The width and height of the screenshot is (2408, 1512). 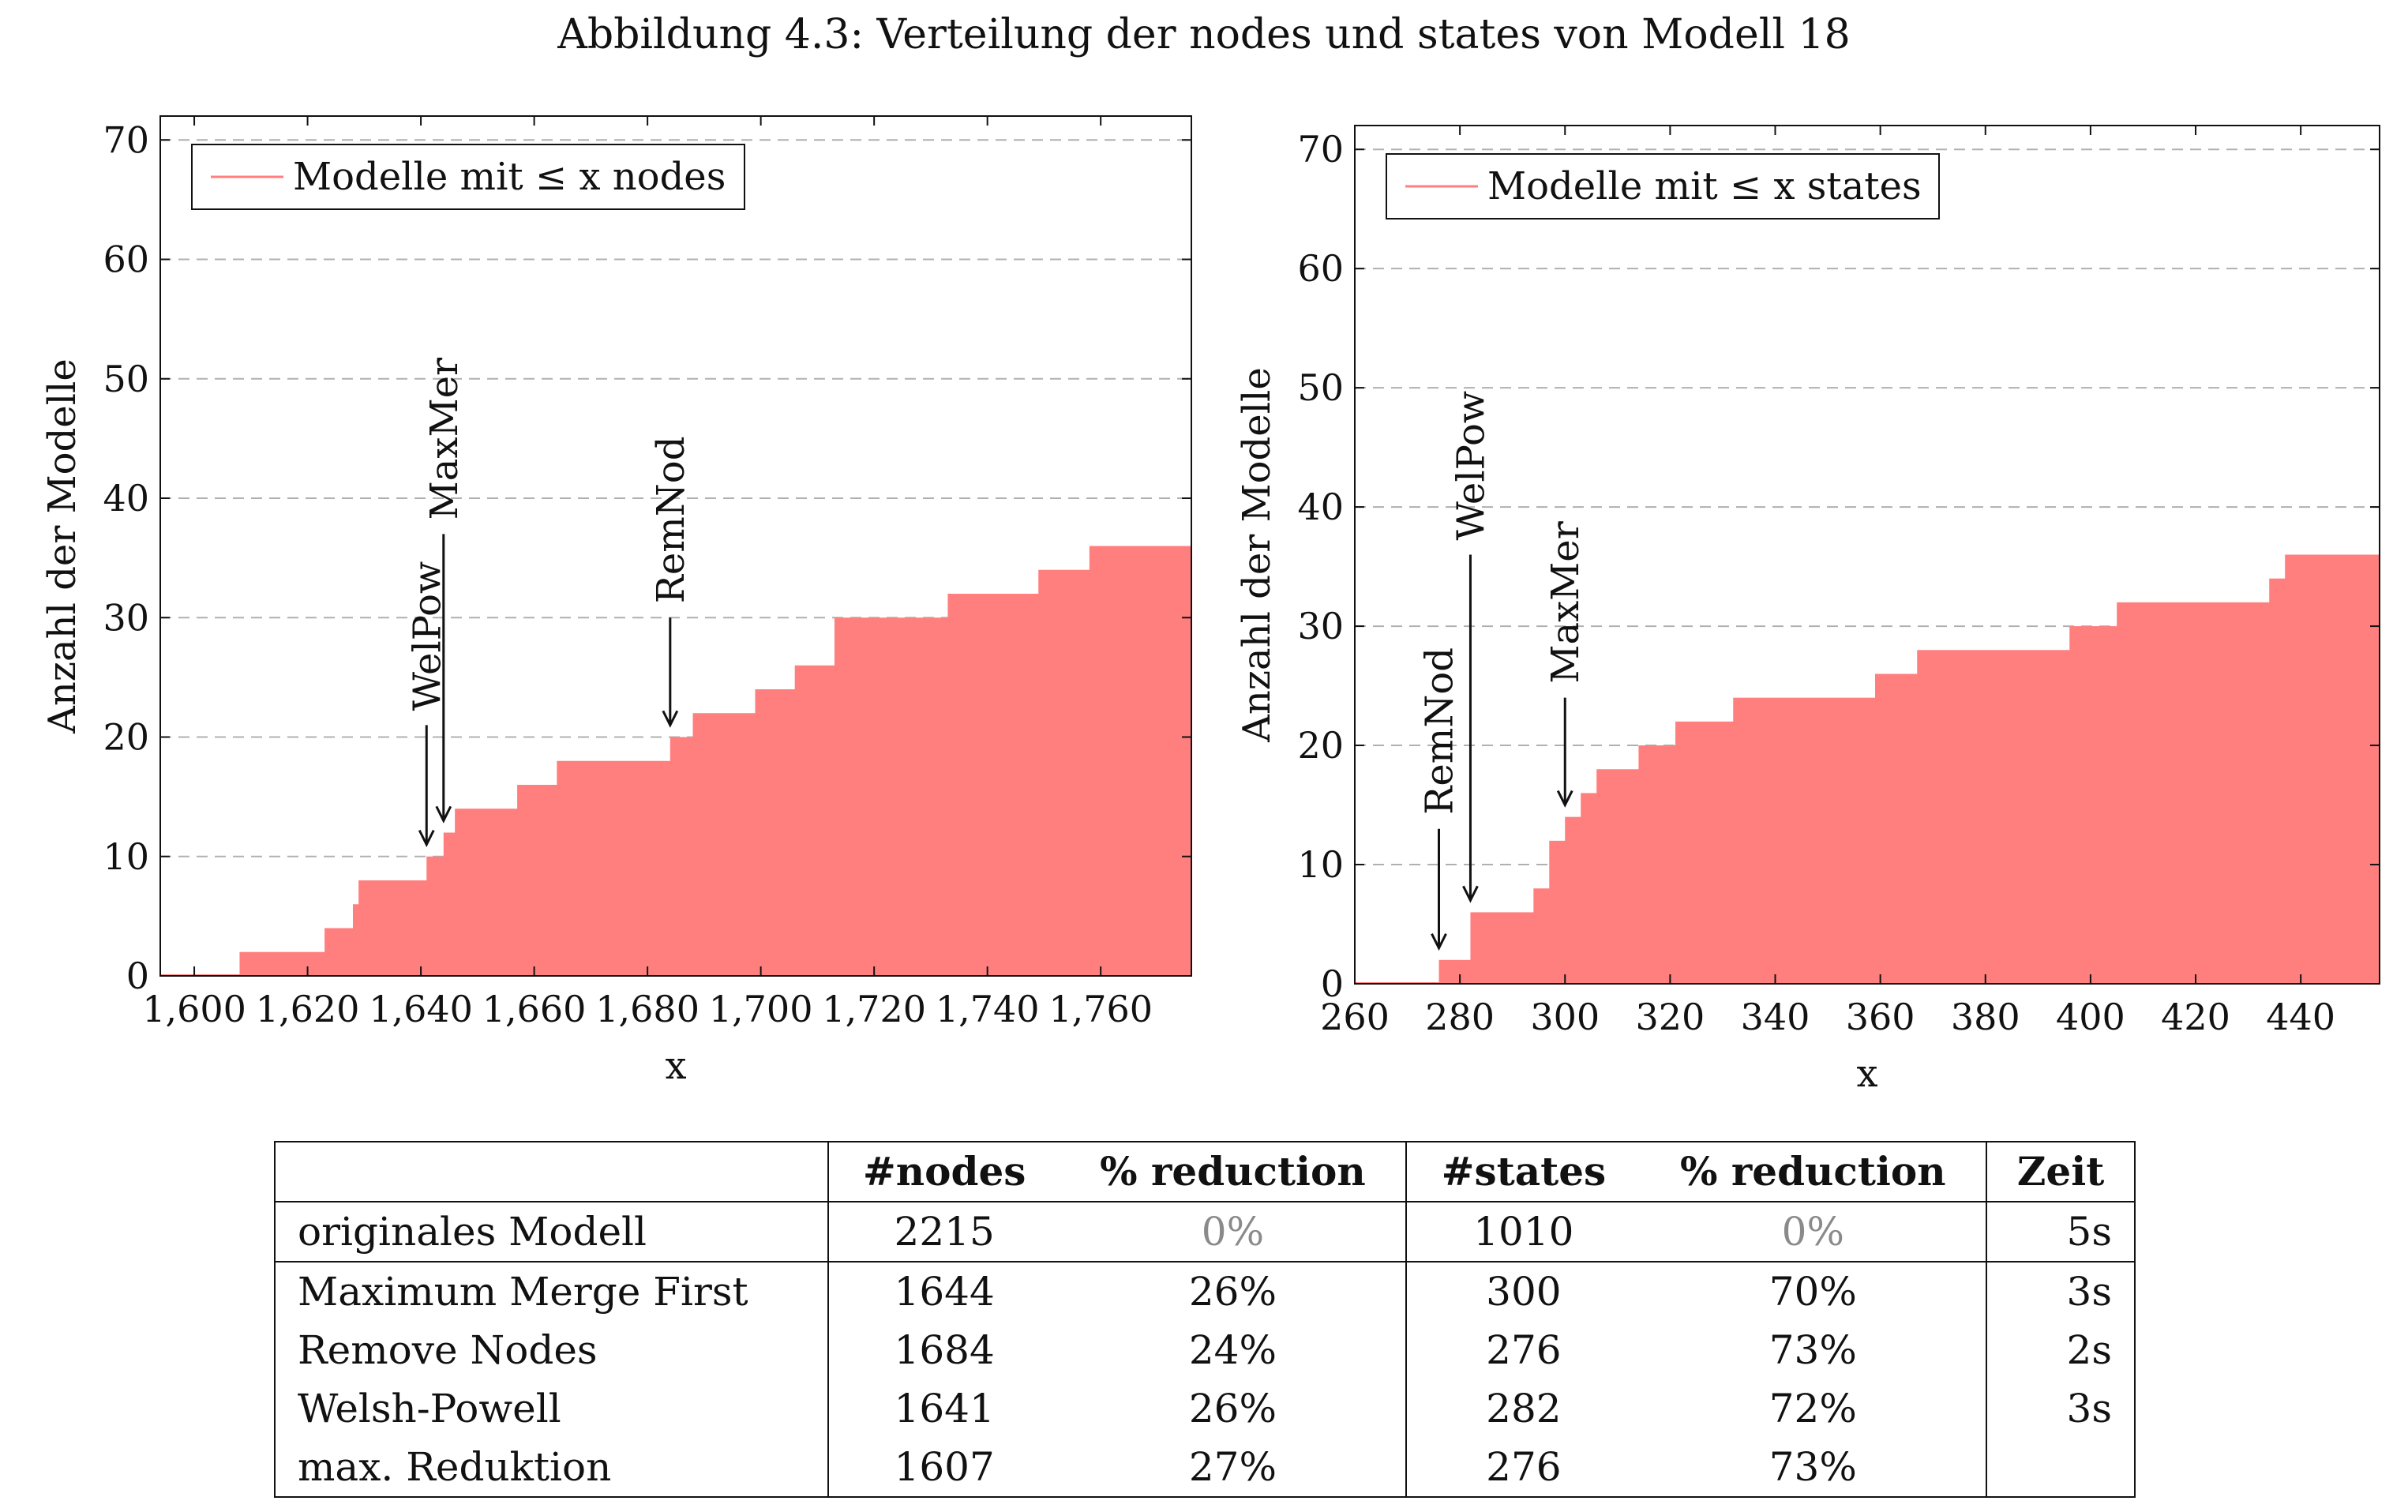 What do you see at coordinates (552, 1408) in the screenshot?
I see `table-cell-method: Welsh-Powell` at bounding box center [552, 1408].